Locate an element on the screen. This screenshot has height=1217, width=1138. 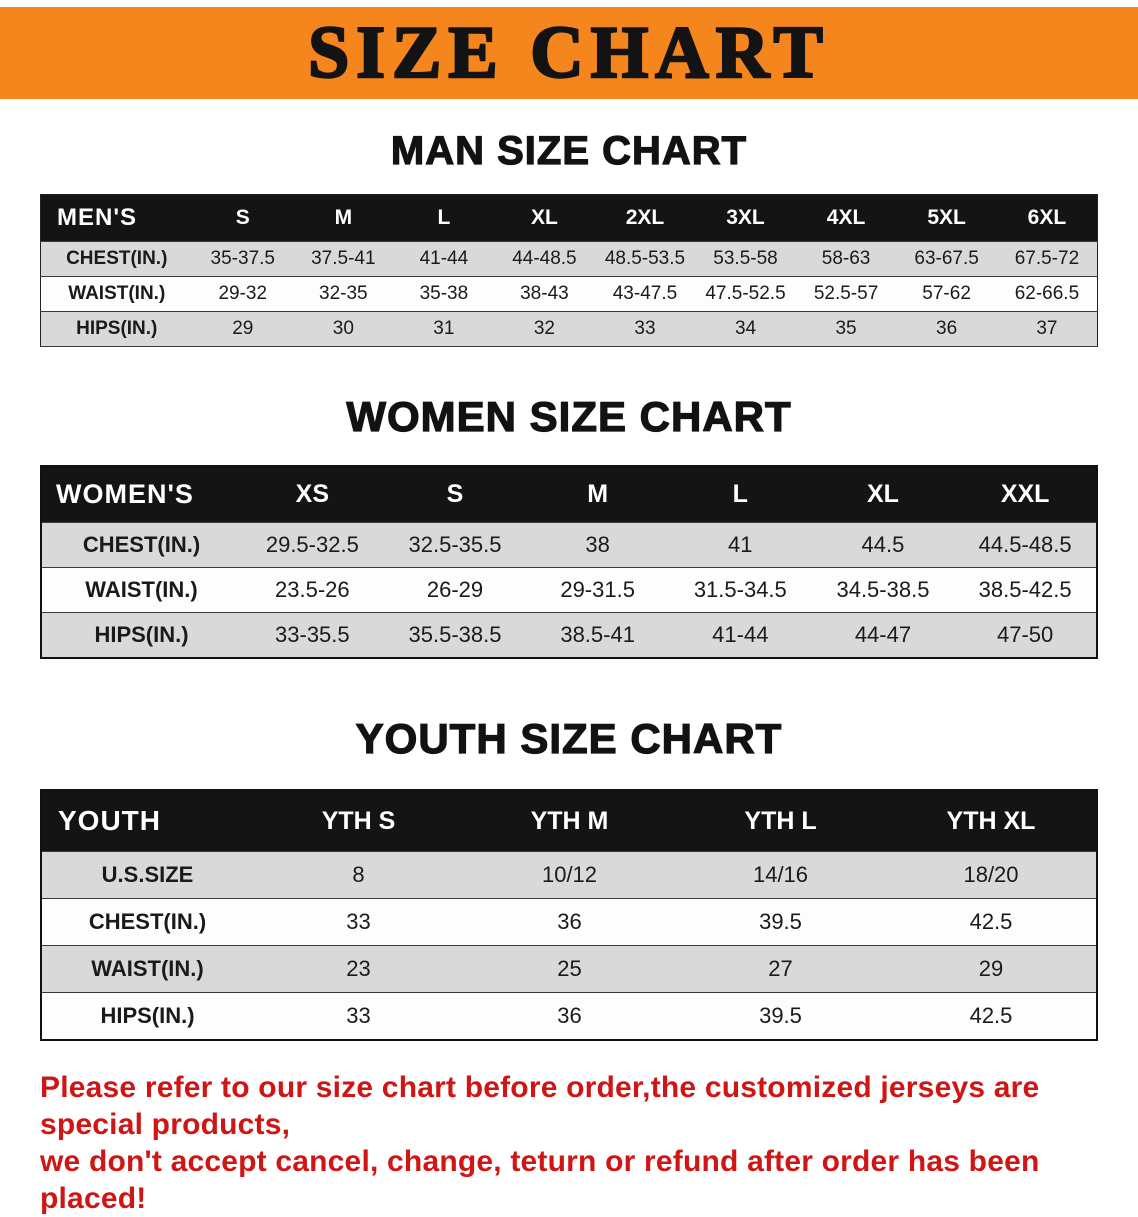
measurement-value-cell: 32-35 is located at coordinates (343, 294).